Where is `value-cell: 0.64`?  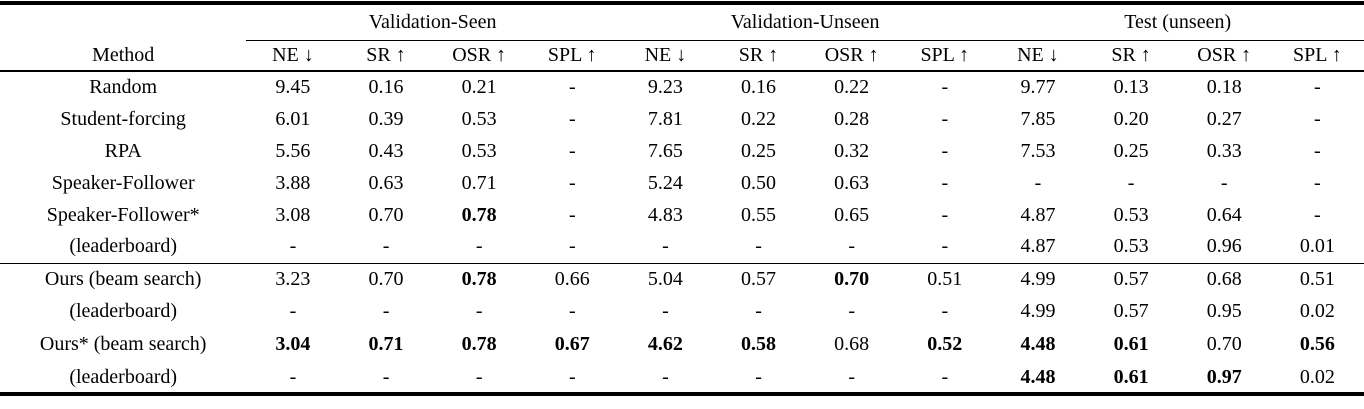 value-cell: 0.64 is located at coordinates (1224, 214).